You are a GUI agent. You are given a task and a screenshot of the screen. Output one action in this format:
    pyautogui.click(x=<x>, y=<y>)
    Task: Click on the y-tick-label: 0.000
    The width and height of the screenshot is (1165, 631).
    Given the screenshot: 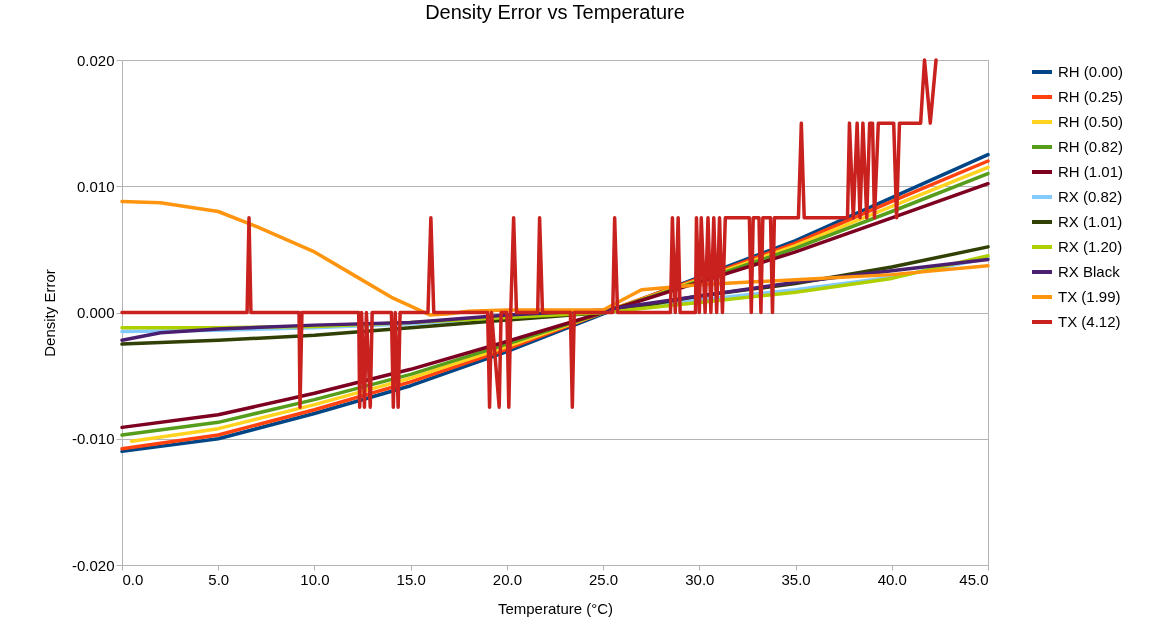 What is the action you would take?
    pyautogui.click(x=95, y=312)
    